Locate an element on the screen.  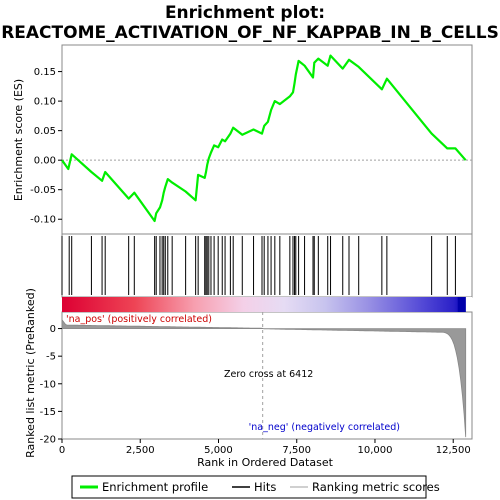
es-tick-label: 0.15 is located at coordinates (45, 72).